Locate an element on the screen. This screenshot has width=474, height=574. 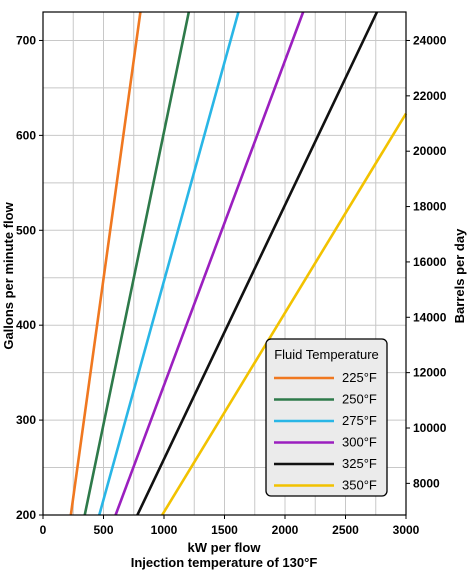
y-right-tick-label: 16000 is located at coordinates (430, 262).